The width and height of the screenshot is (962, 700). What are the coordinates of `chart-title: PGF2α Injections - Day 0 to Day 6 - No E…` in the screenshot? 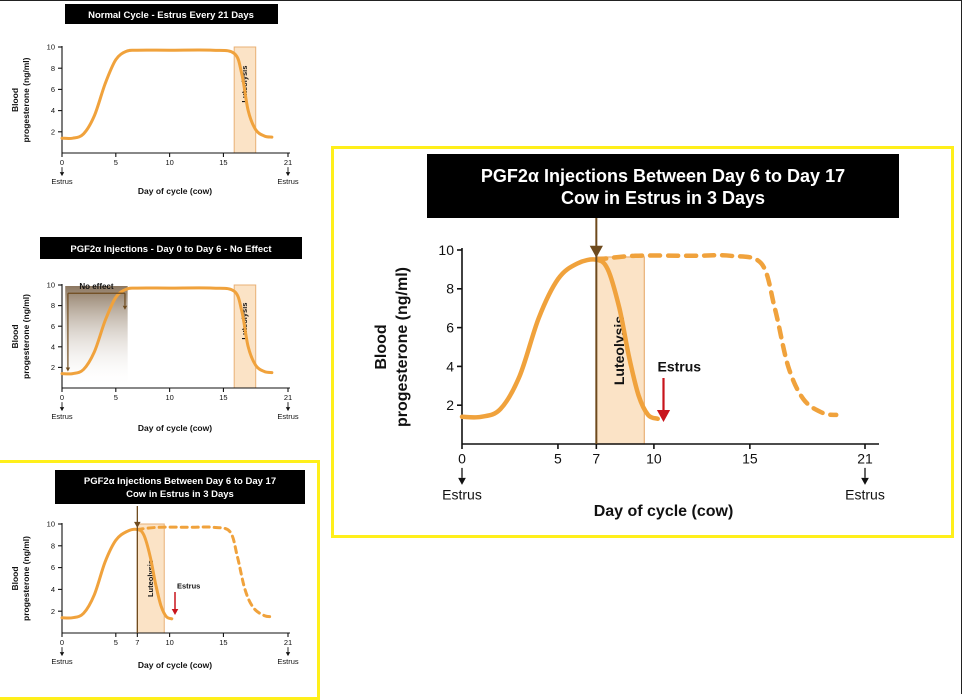 It's located at (171, 249).